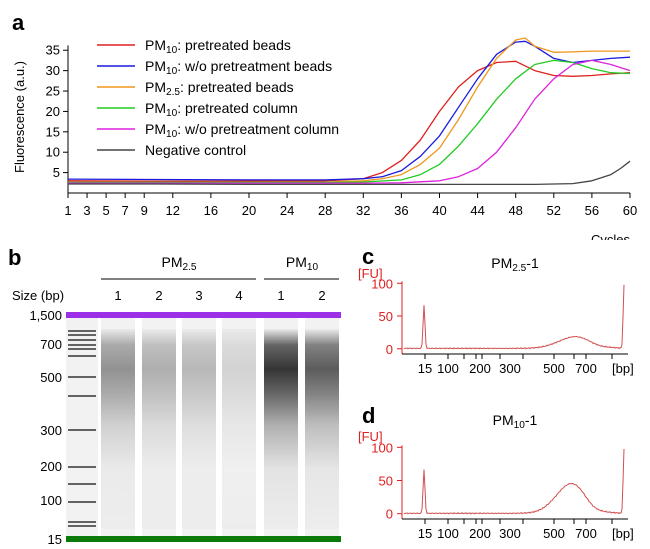 The height and width of the screenshot is (549, 650). Describe the element at coordinates (51, 377) in the screenshot. I see `size-label: 500` at that location.